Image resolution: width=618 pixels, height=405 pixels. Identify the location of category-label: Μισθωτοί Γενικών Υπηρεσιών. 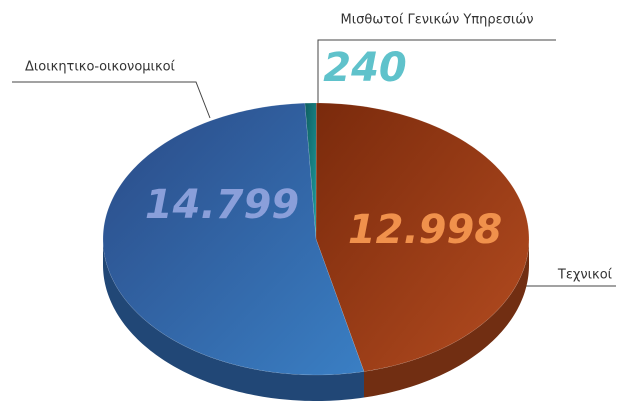
(437, 20).